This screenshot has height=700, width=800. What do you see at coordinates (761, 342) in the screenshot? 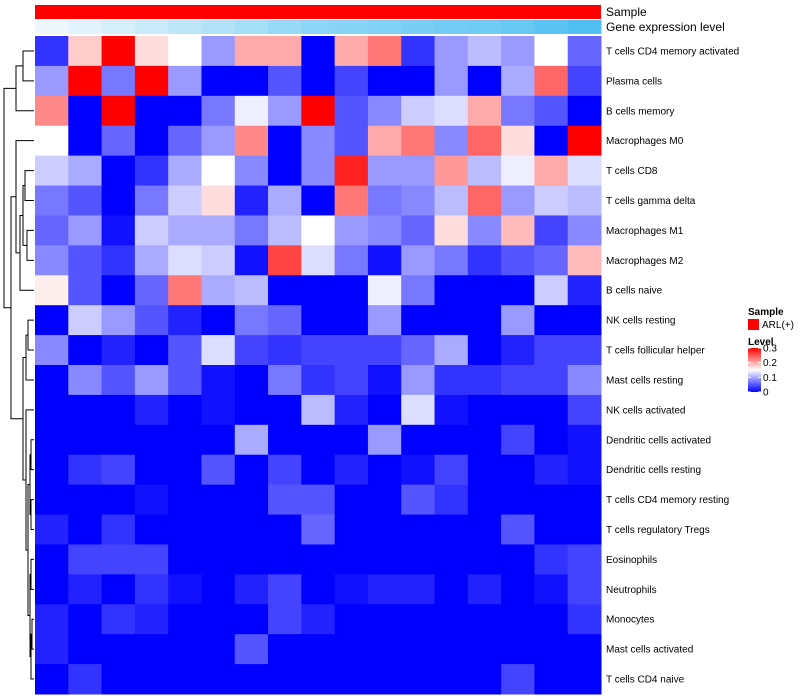
I see `legend-level-title: Level` at bounding box center [761, 342].